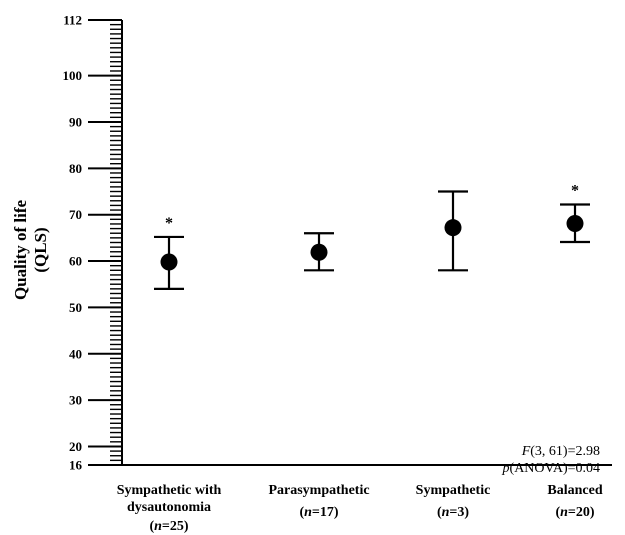 This screenshot has width=625, height=535. I want to click on anova-f-statistic: F(3, 61)=2.98, so click(560, 451).